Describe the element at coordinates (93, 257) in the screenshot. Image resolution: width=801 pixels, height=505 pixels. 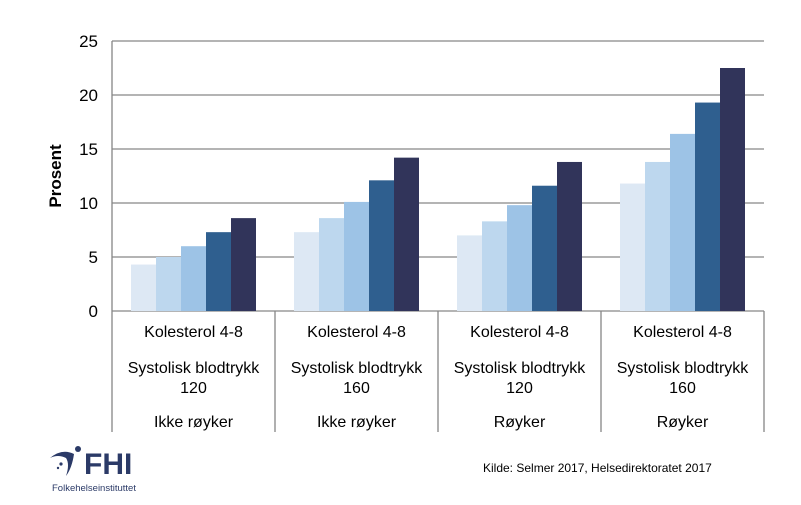
I see `y-tick-label: 5` at that location.